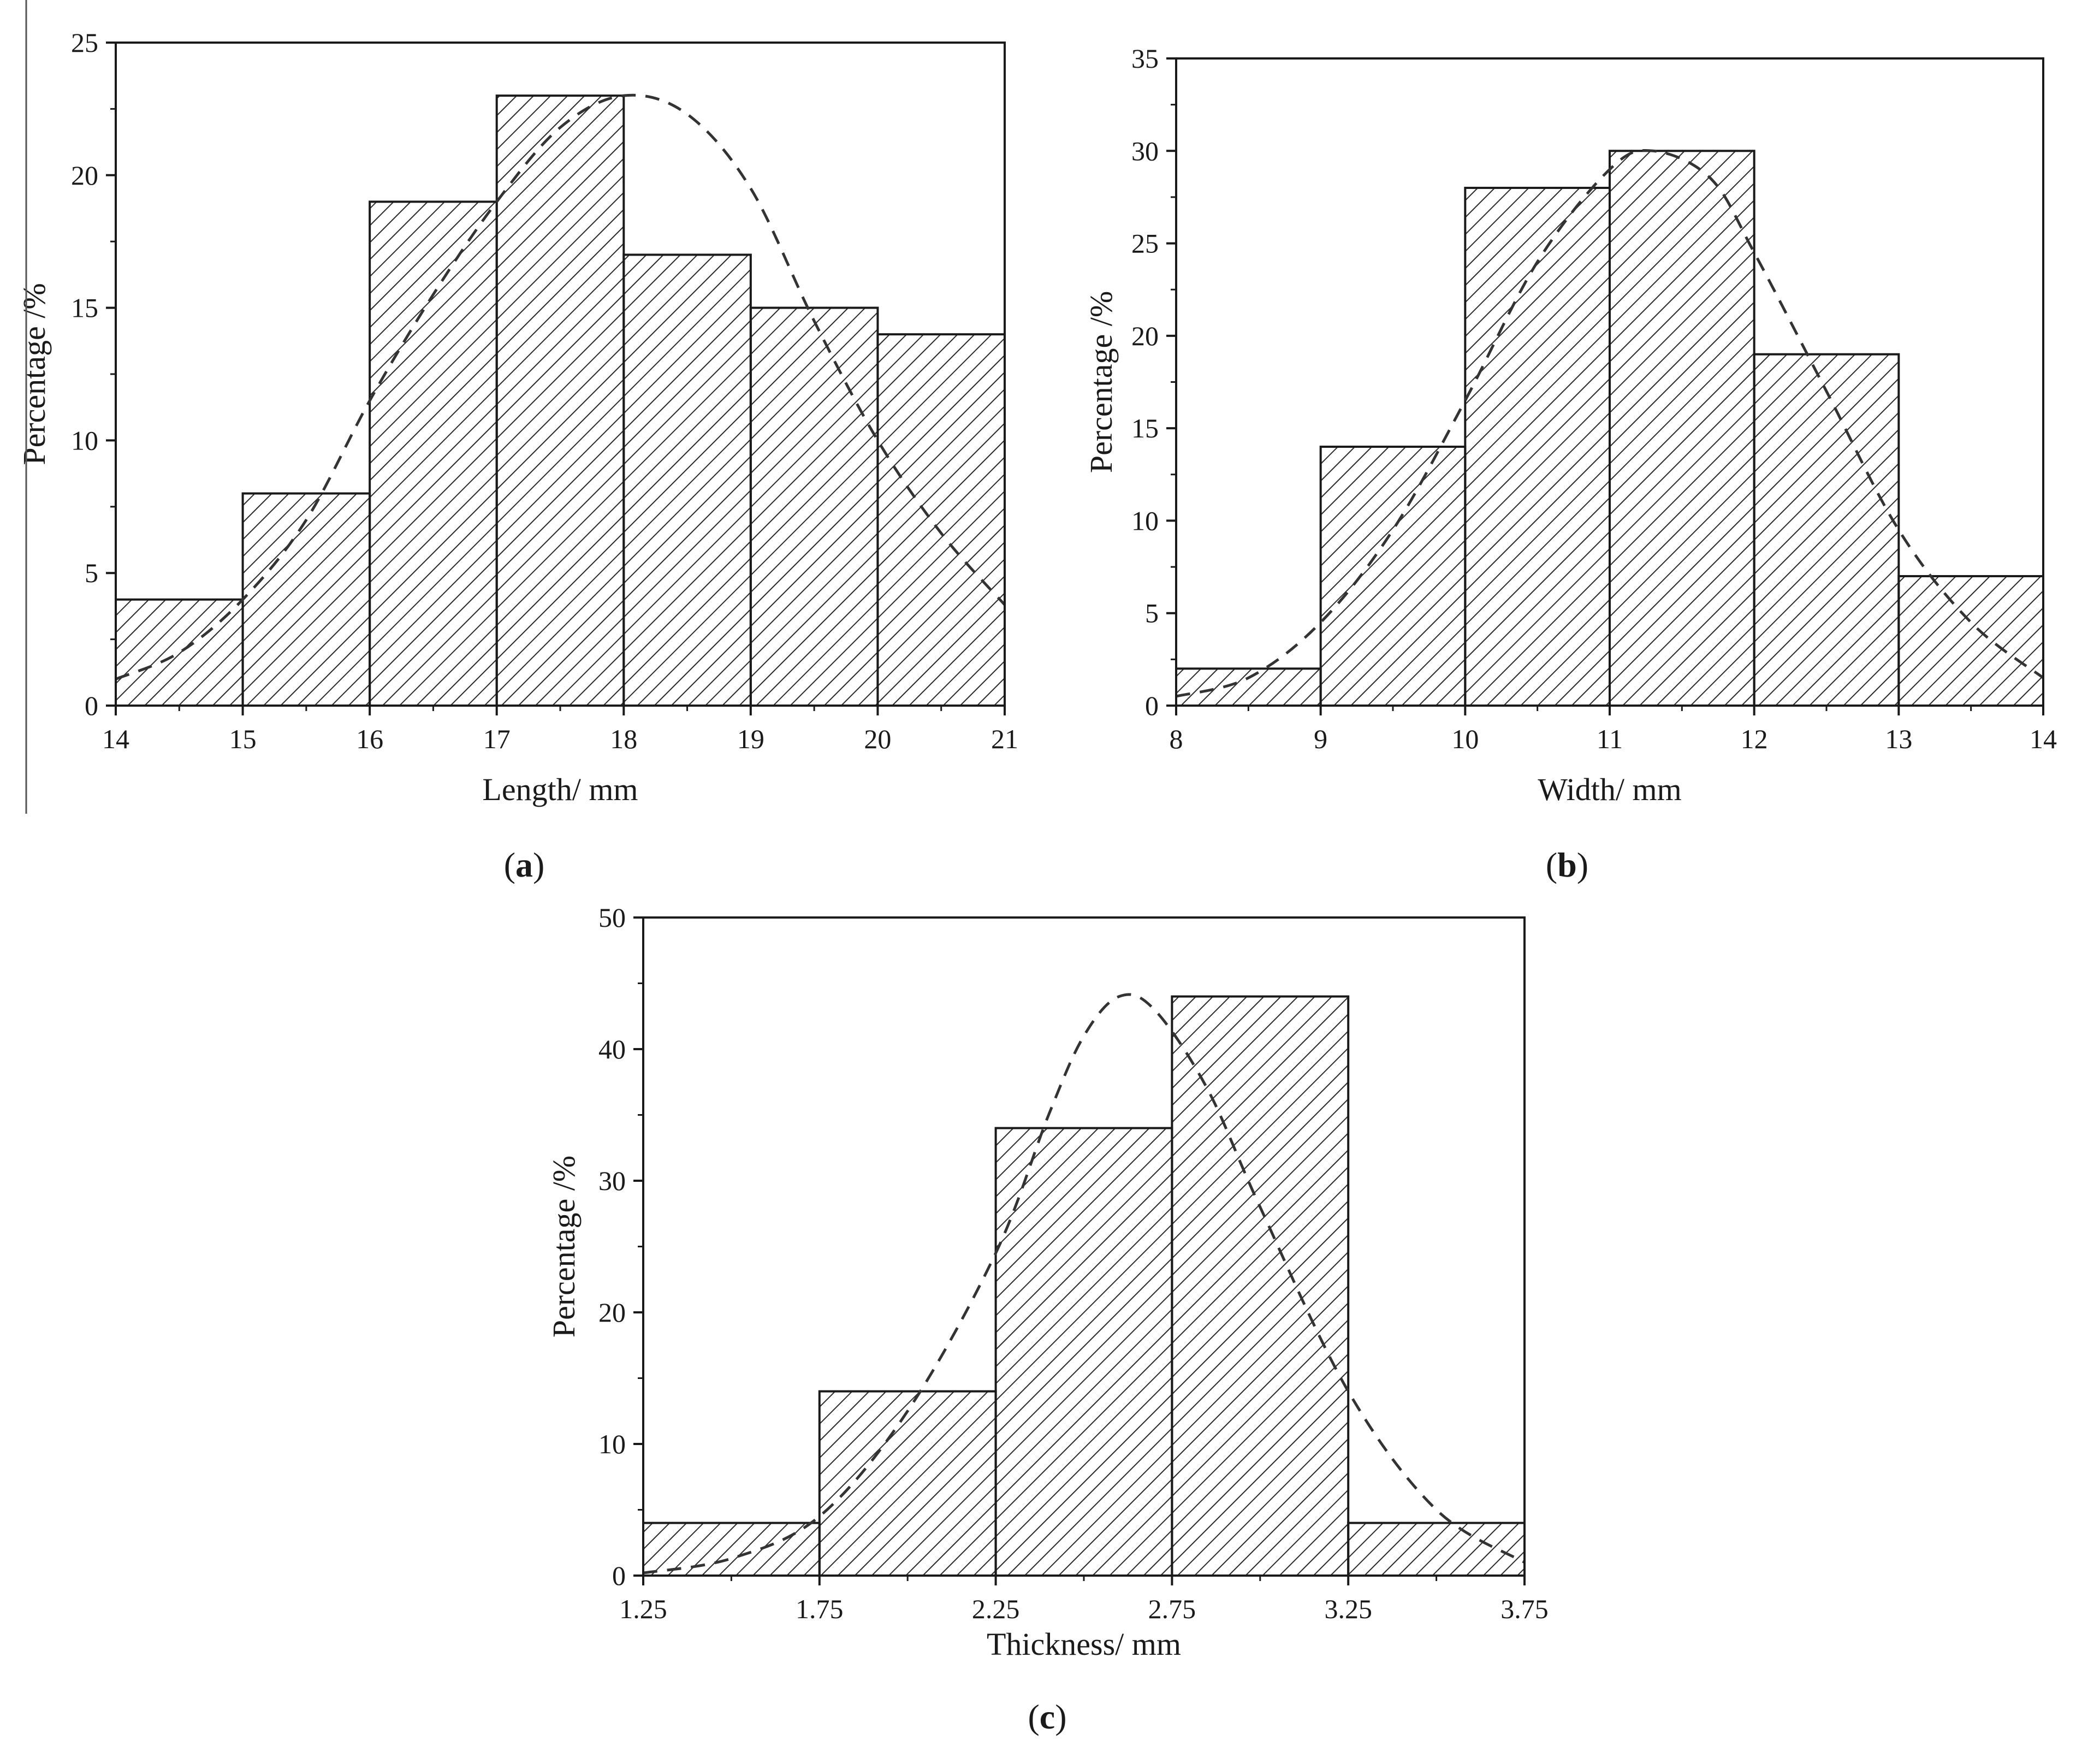  I want to click on y-tick-label-b-2: 10, so click(1145, 520).